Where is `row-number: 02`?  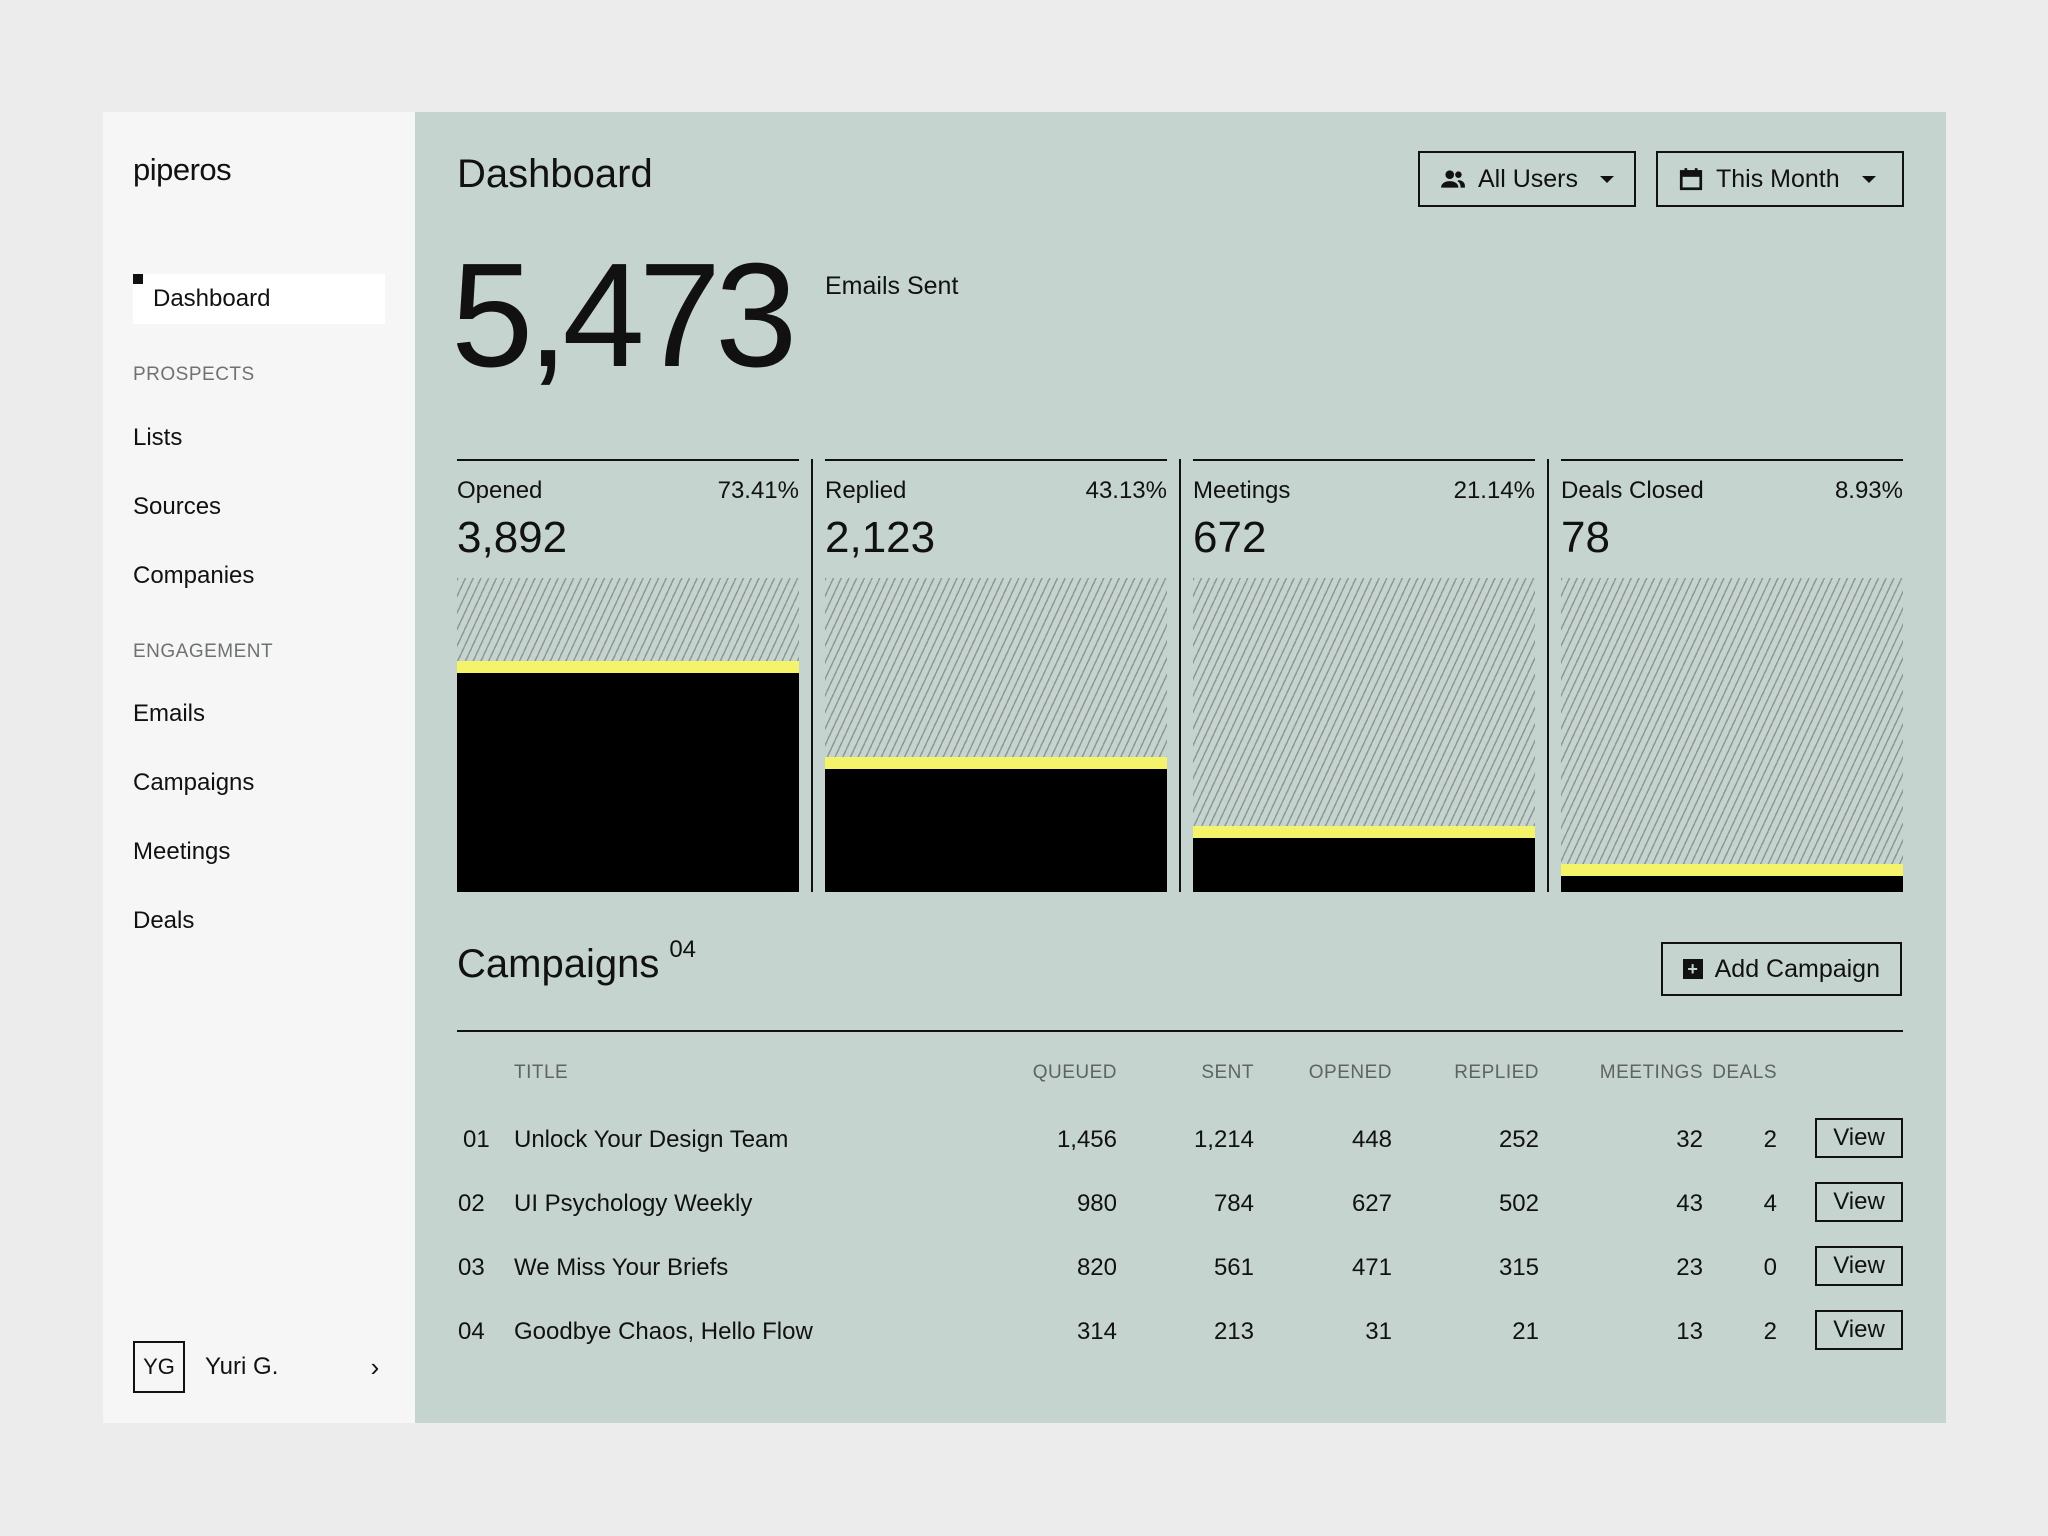
row-number: 02 is located at coordinates (471, 1203).